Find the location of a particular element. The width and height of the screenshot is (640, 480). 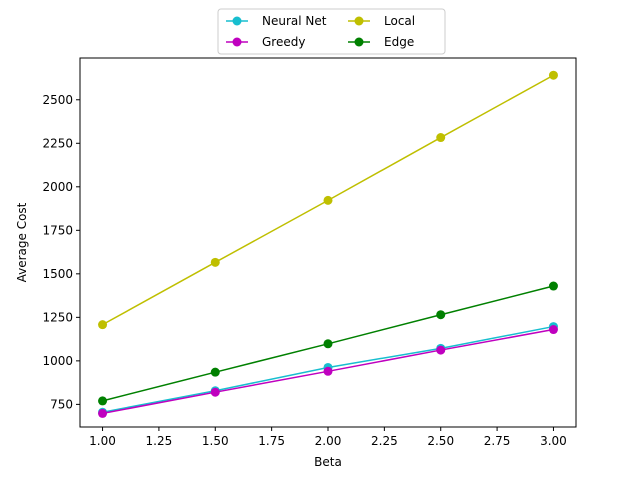

x-axis: 1.00 1.25 1.50 1.75 2.00 2.25 2.50 2.75 3.00 is located at coordinates (328, 437).